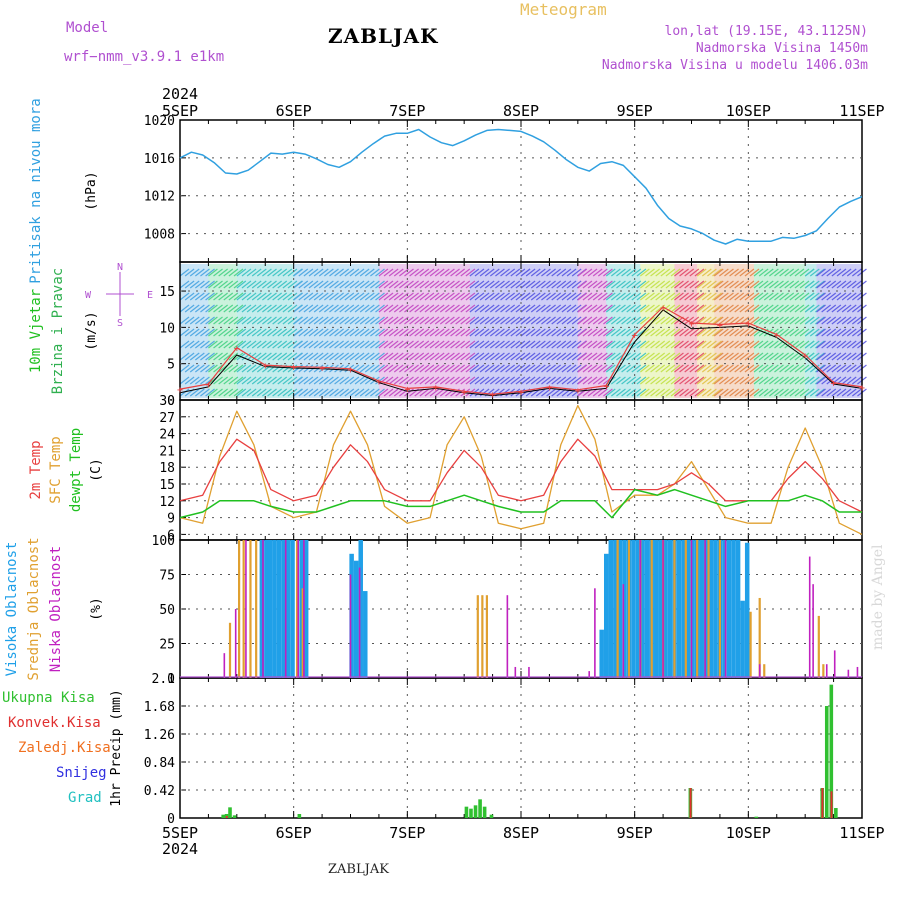 The height and width of the screenshot is (904, 900). I want to click on precip-legend-item: Grad, so click(85, 798).